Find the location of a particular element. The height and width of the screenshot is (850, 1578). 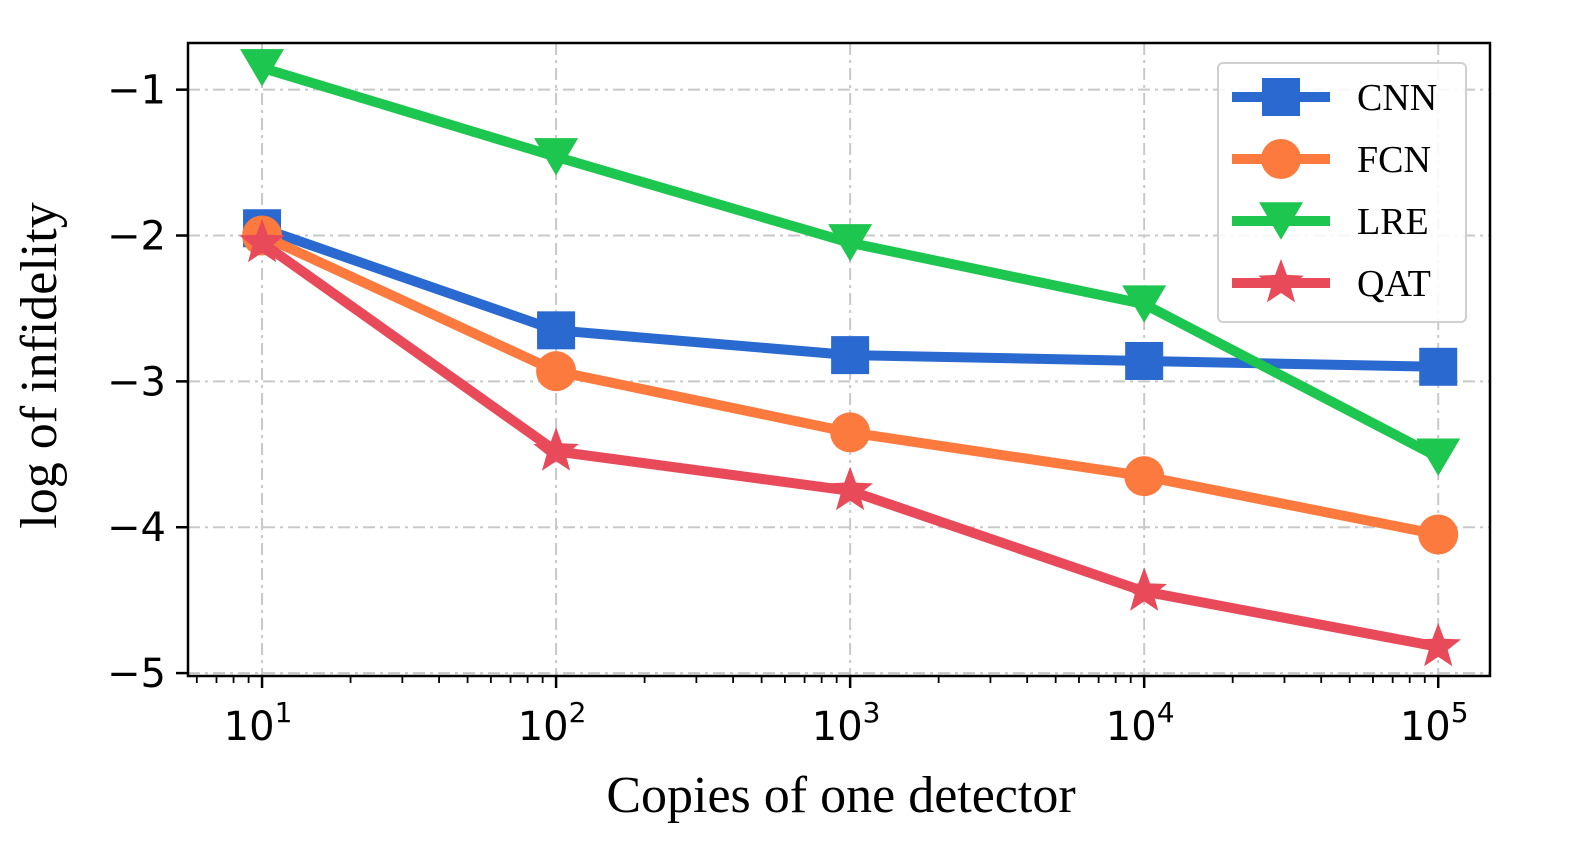

legend-label-lre: LRE is located at coordinates (1393, 222).